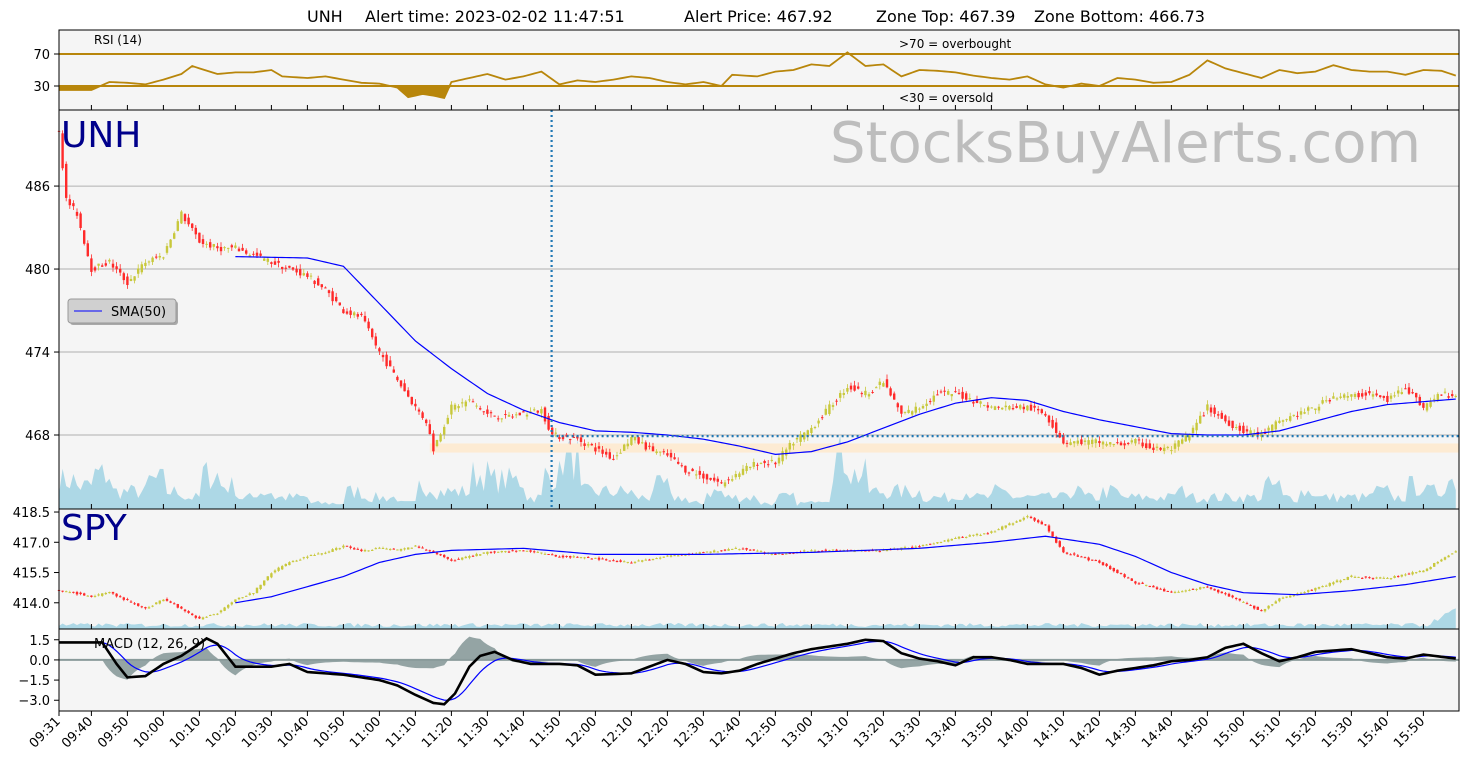 This screenshot has height=772, width=1474. I want to click on y-tick-label: 1.5, so click(39, 641).